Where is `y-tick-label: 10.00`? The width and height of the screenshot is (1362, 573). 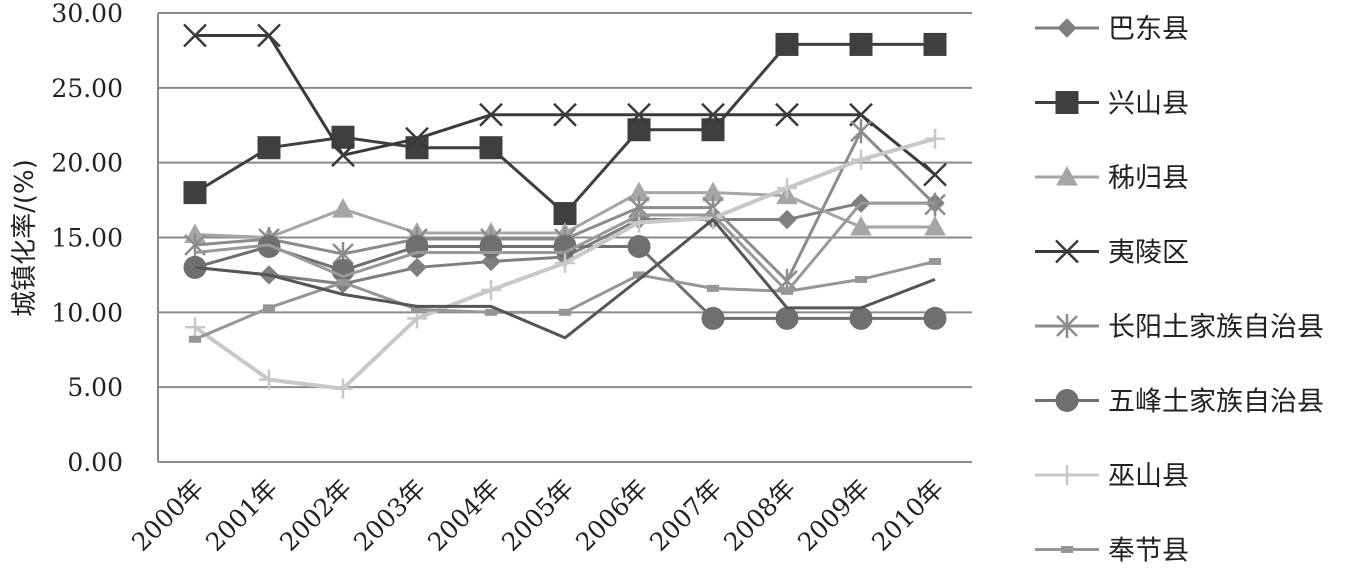 y-tick-label: 10.00 is located at coordinates (87, 312).